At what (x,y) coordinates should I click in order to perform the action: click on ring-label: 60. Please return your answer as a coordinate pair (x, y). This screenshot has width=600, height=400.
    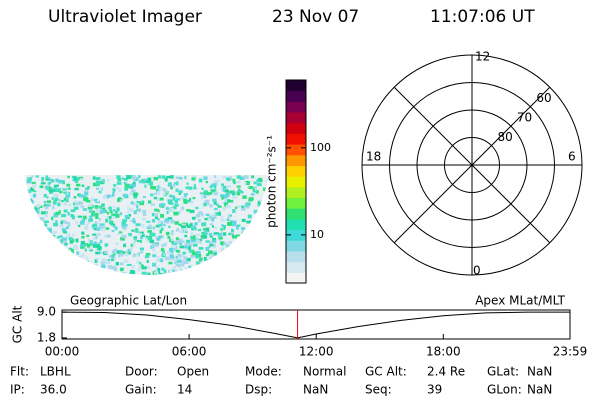
    Looking at the image, I should click on (543, 98).